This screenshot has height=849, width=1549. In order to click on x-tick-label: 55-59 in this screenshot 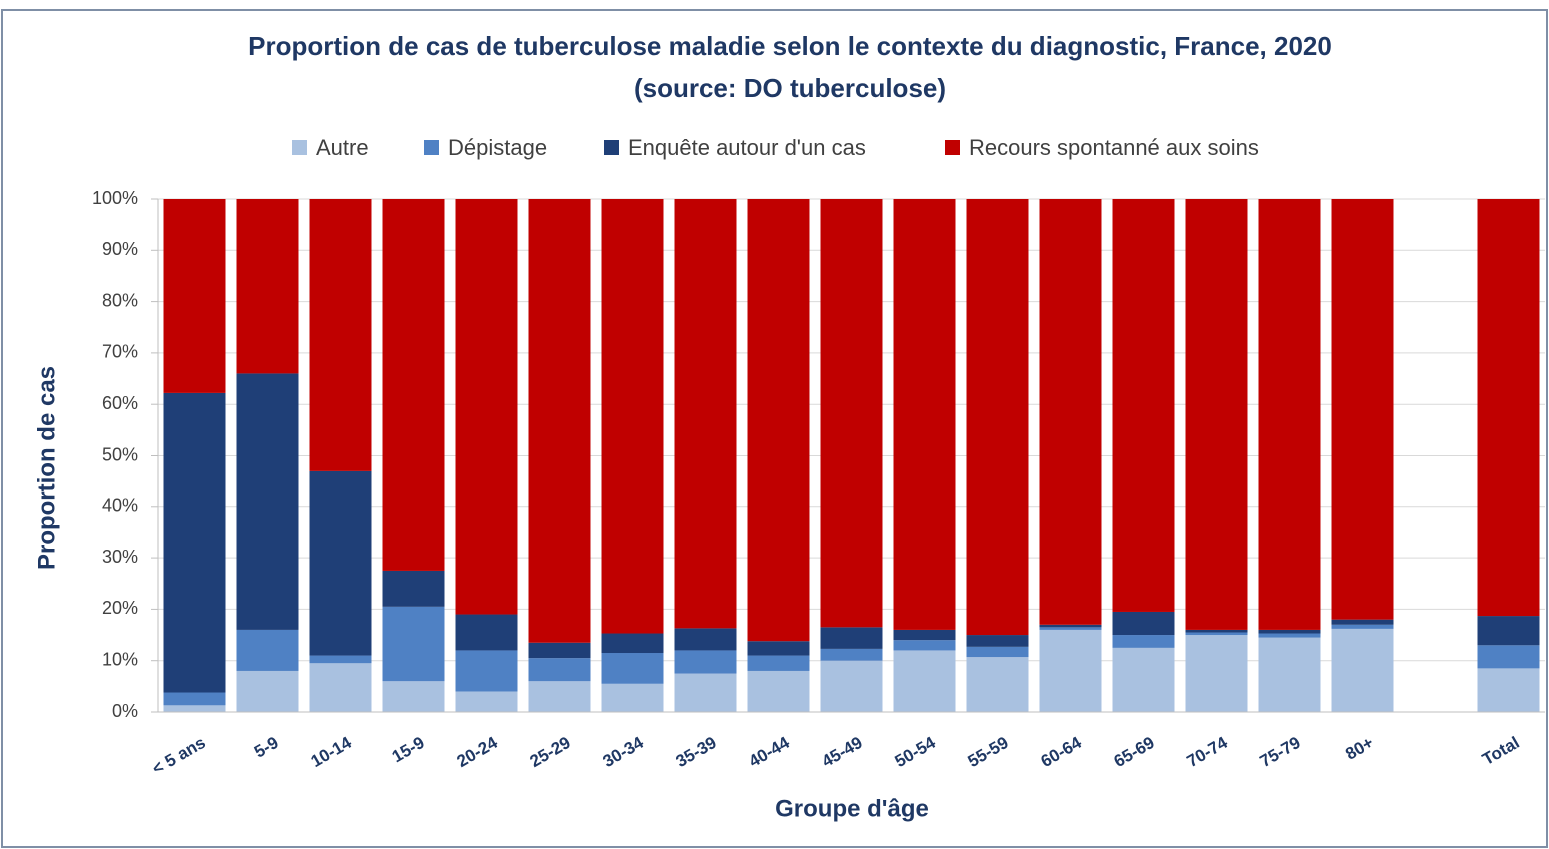, I will do `click(988, 752)`.